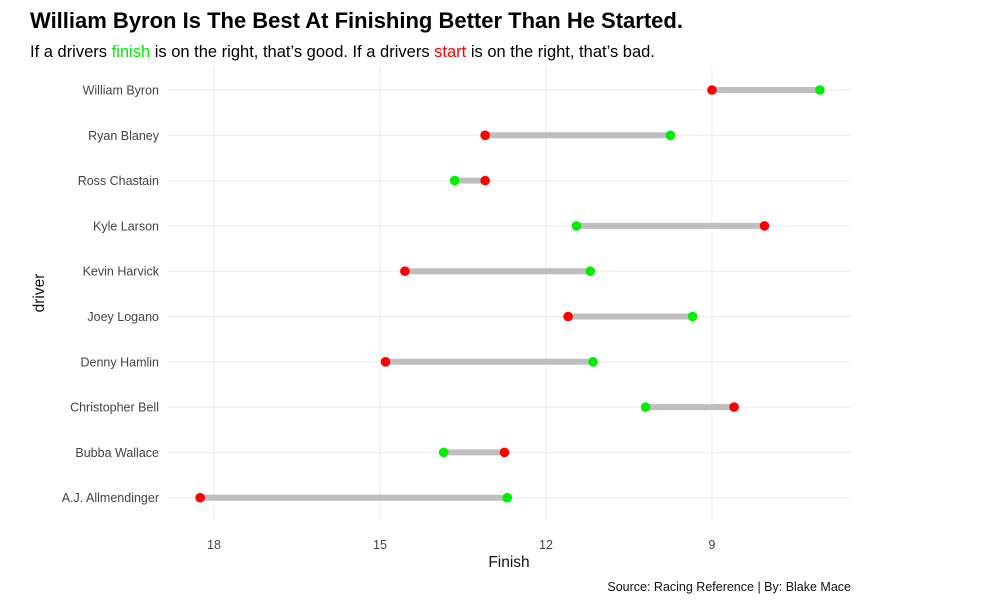 Image resolution: width=981 pixels, height=615 pixels. I want to click on y-tick-label: Kevin Harvick, so click(121, 272).